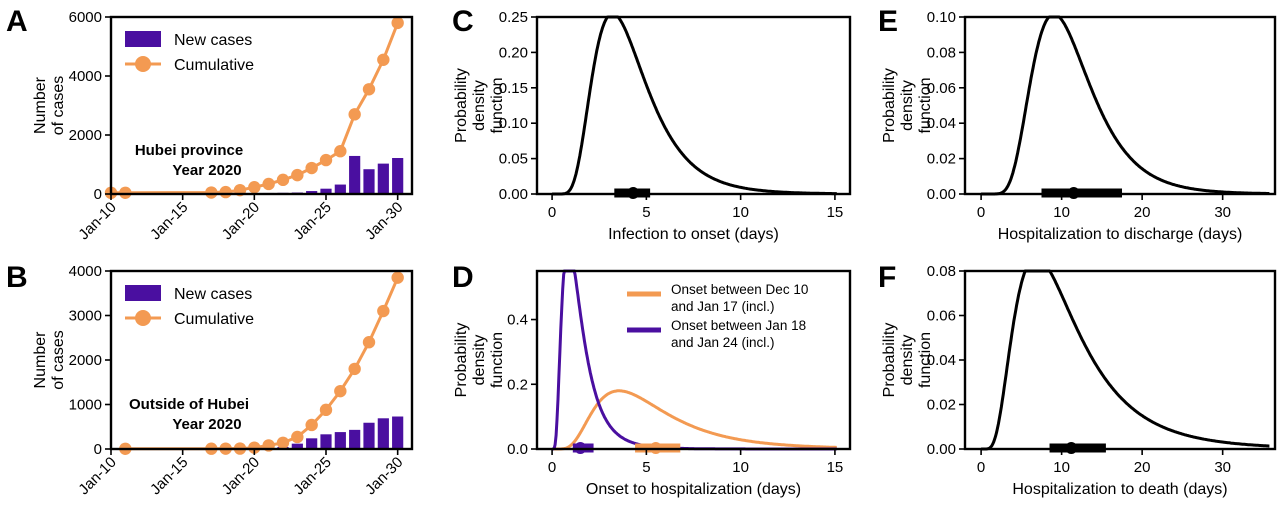 The image size is (1280, 509). I want to click on legend-label: and Jan 17 (incl.), so click(723, 306).